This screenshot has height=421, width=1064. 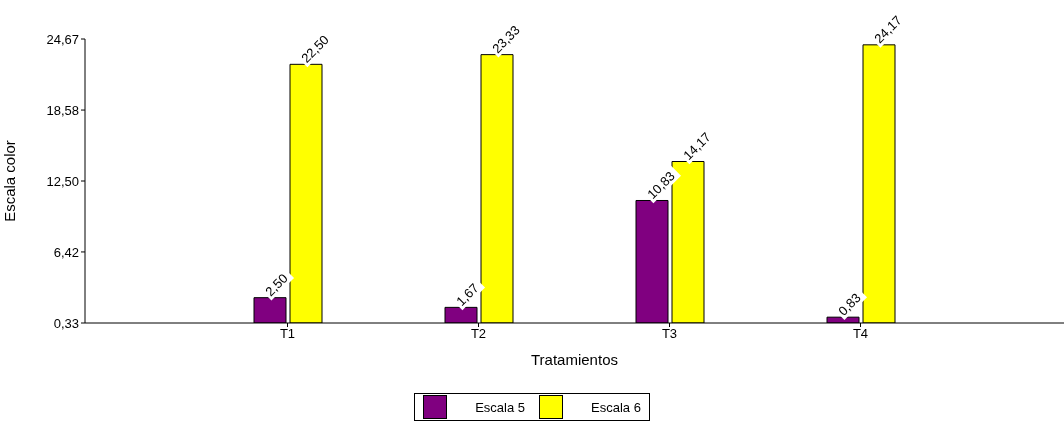 What do you see at coordinates (62, 181) in the screenshot?
I see `y-tick-label: 12,50` at bounding box center [62, 181].